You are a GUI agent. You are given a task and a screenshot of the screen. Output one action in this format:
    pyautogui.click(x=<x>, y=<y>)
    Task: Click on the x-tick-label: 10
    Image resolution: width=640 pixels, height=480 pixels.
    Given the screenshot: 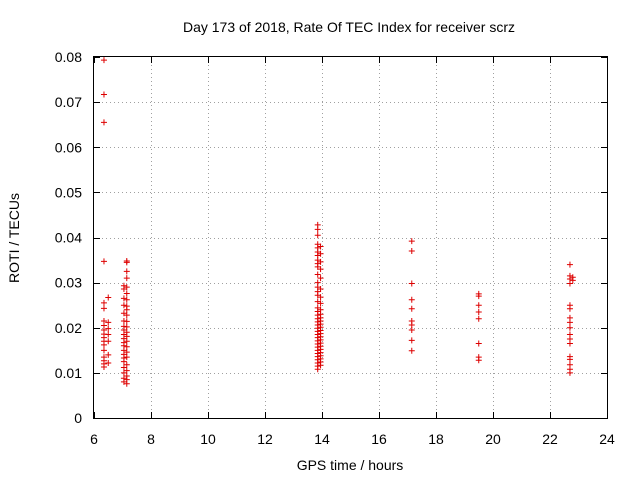 What is the action you would take?
    pyautogui.click(x=208, y=439)
    